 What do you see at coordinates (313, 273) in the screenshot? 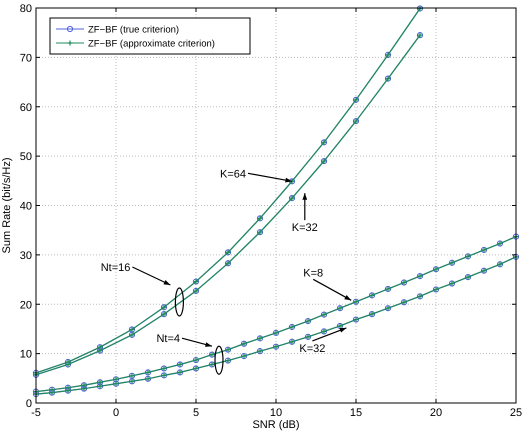
I see `annotation: K=8` at bounding box center [313, 273].